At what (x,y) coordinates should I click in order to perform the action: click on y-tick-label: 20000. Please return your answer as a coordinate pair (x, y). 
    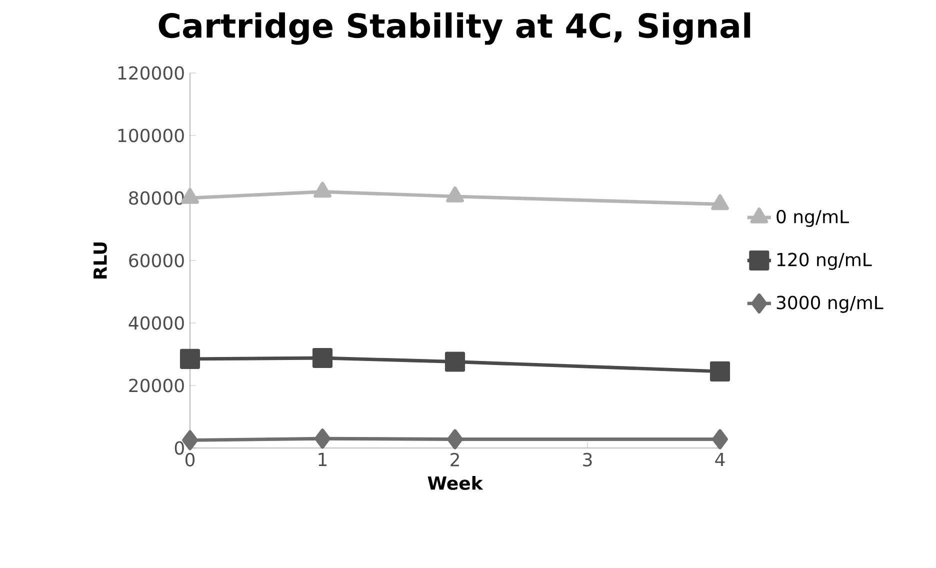
    Looking at the image, I should click on (156, 385).